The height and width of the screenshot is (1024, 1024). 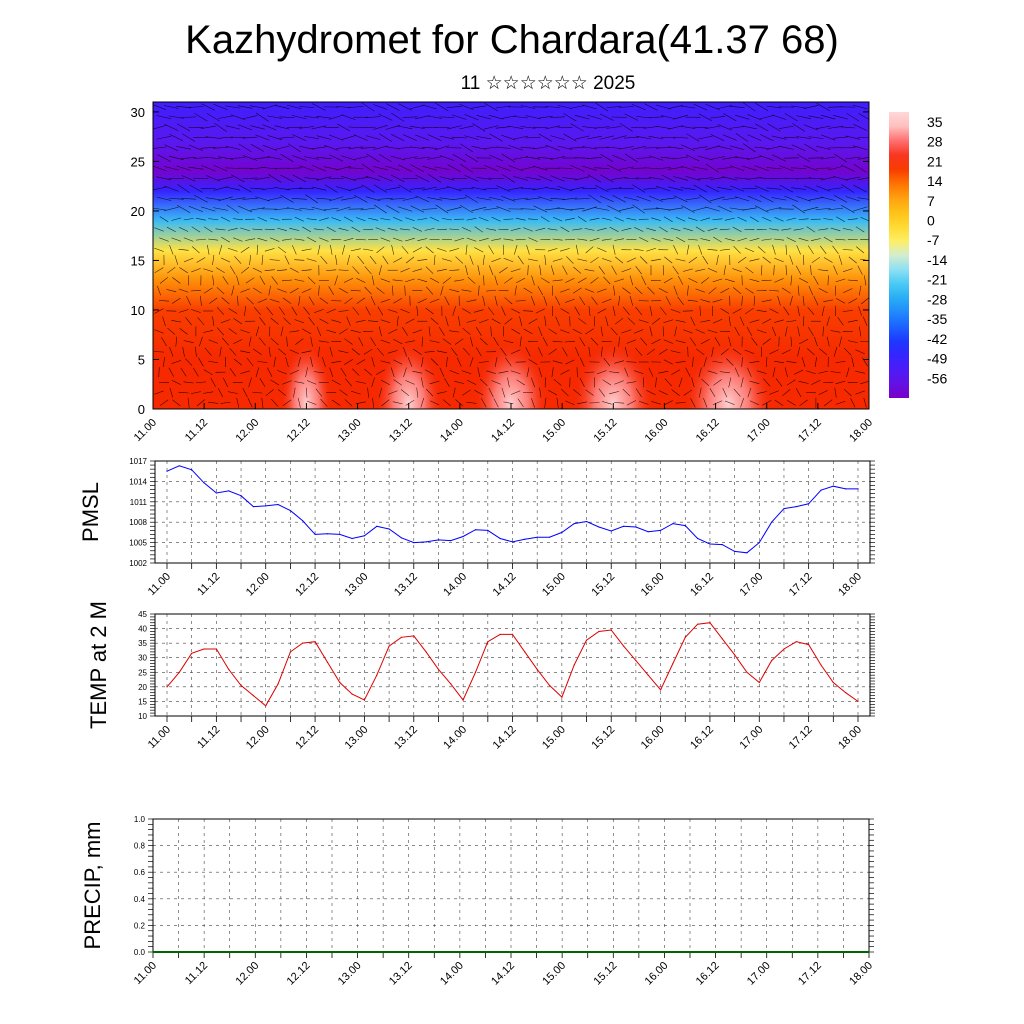 I want to click on x-tick-label: 15.00, so click(x=554, y=431).